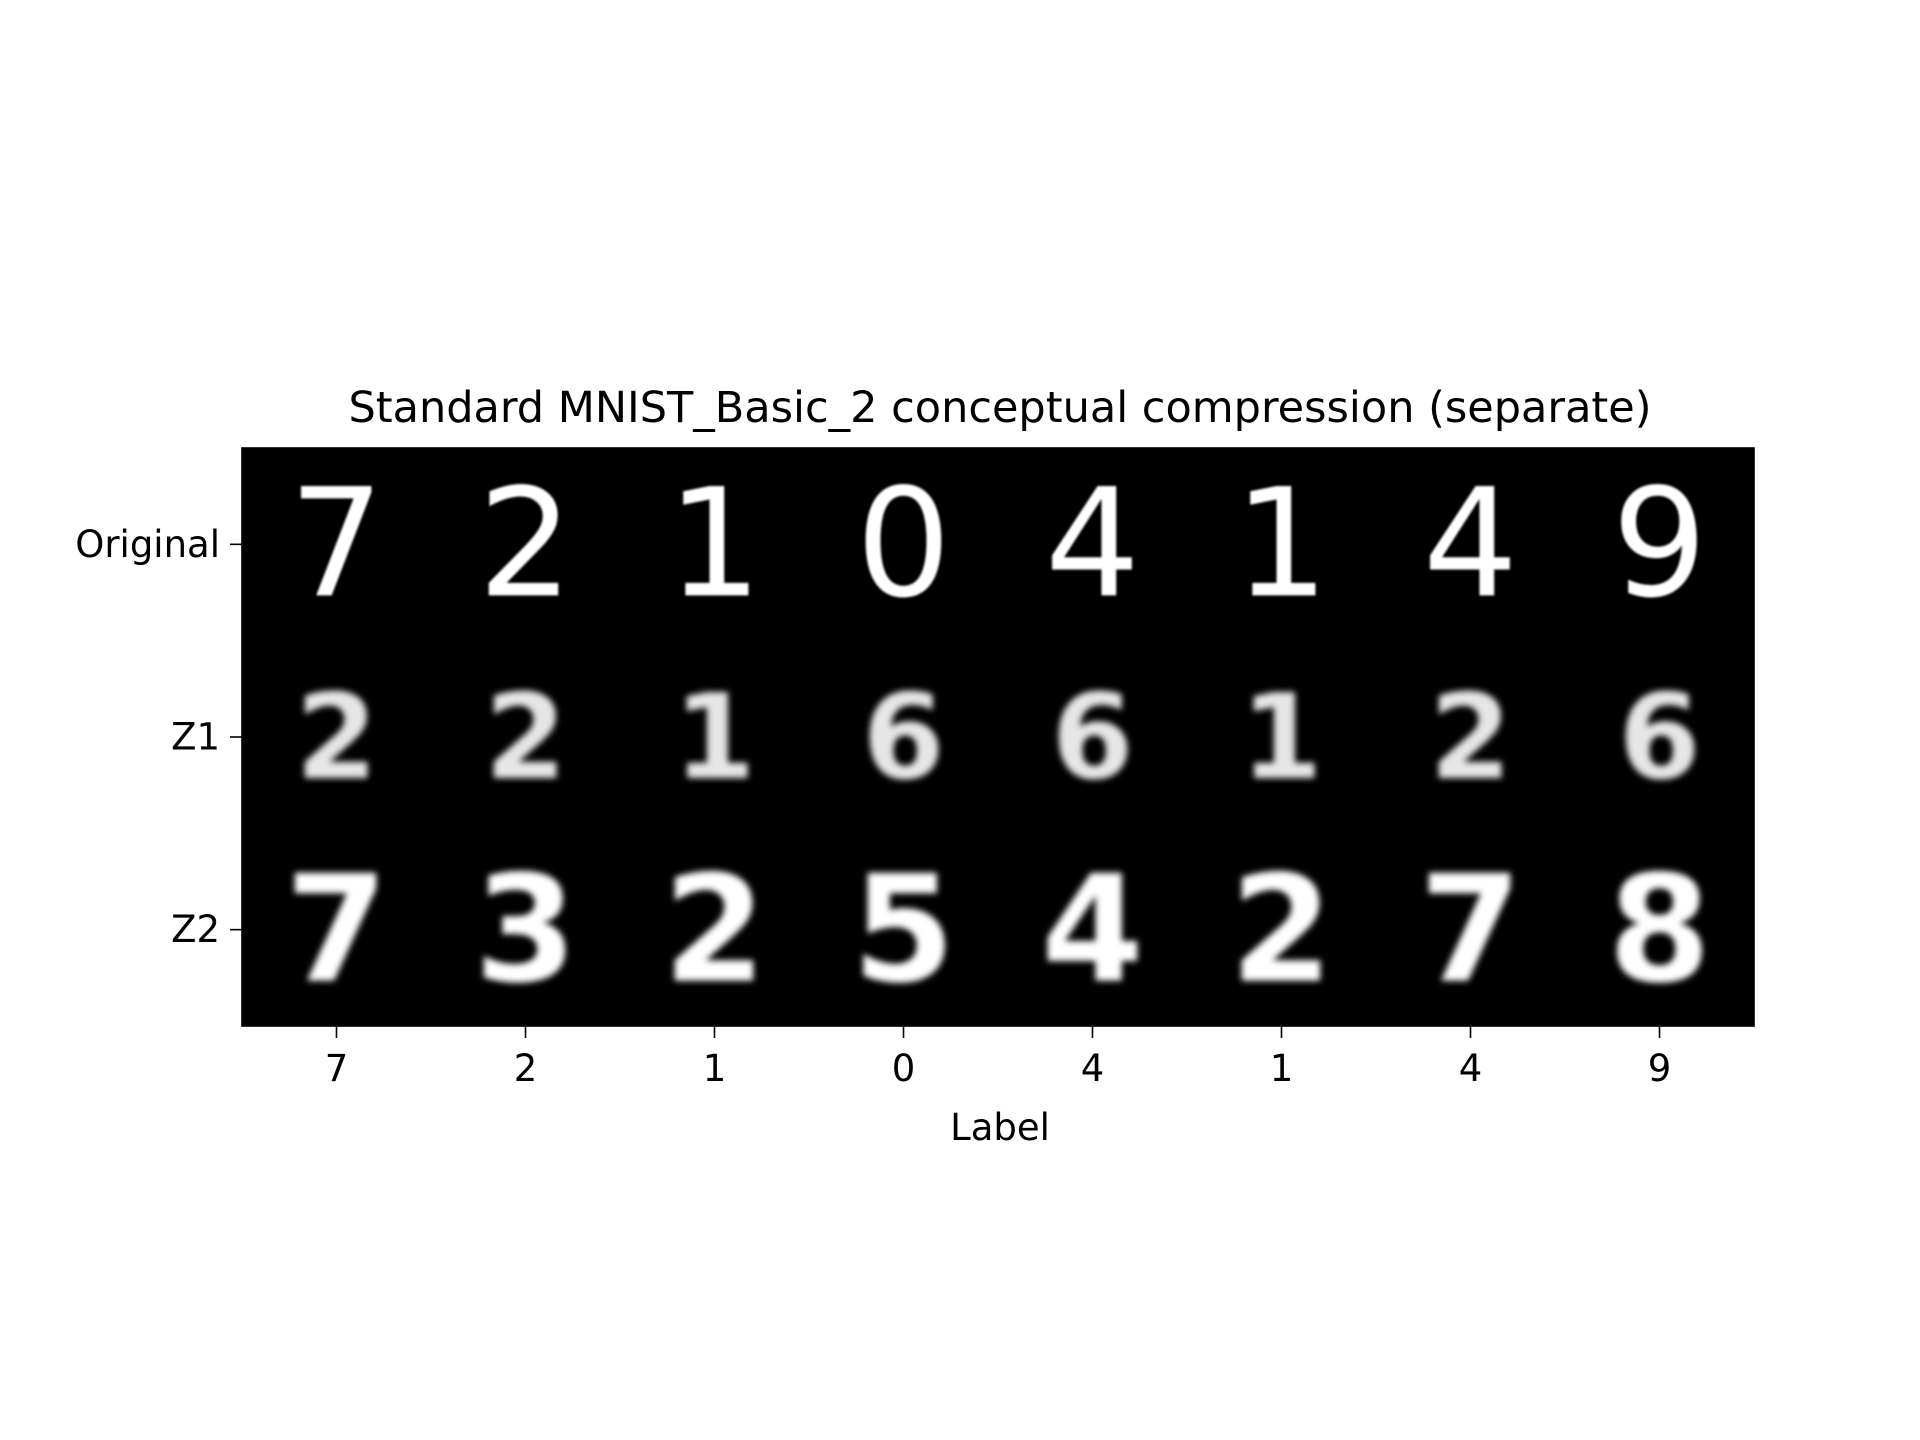  I want to click on digit-image-z1-5: 6, so click(1092, 737).